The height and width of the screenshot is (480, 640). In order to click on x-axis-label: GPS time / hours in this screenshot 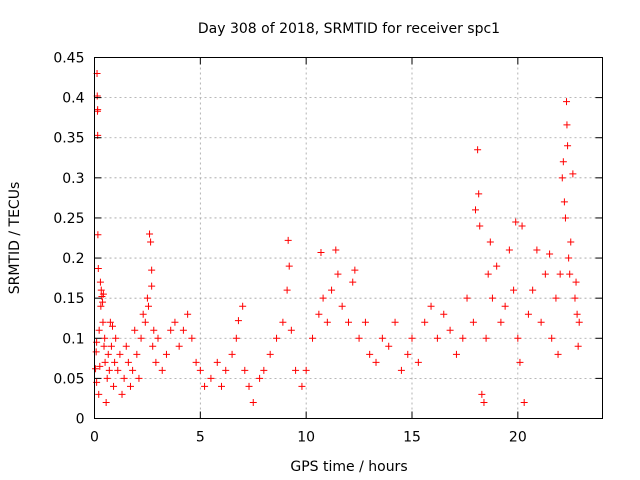, I will do `click(348, 467)`.